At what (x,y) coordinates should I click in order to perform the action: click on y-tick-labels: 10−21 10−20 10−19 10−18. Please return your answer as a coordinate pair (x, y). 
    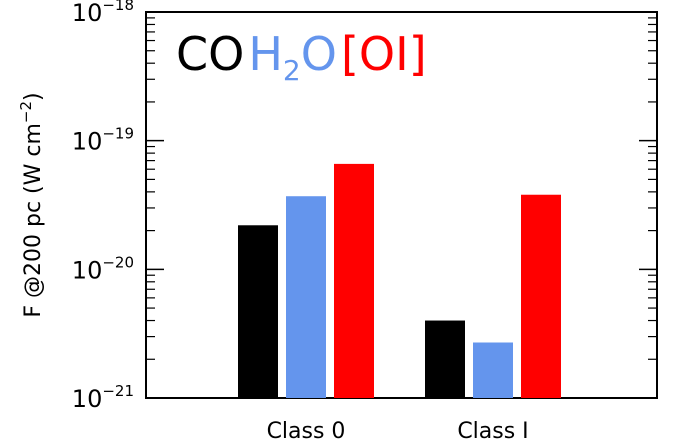
    Looking at the image, I should click on (103, 206).